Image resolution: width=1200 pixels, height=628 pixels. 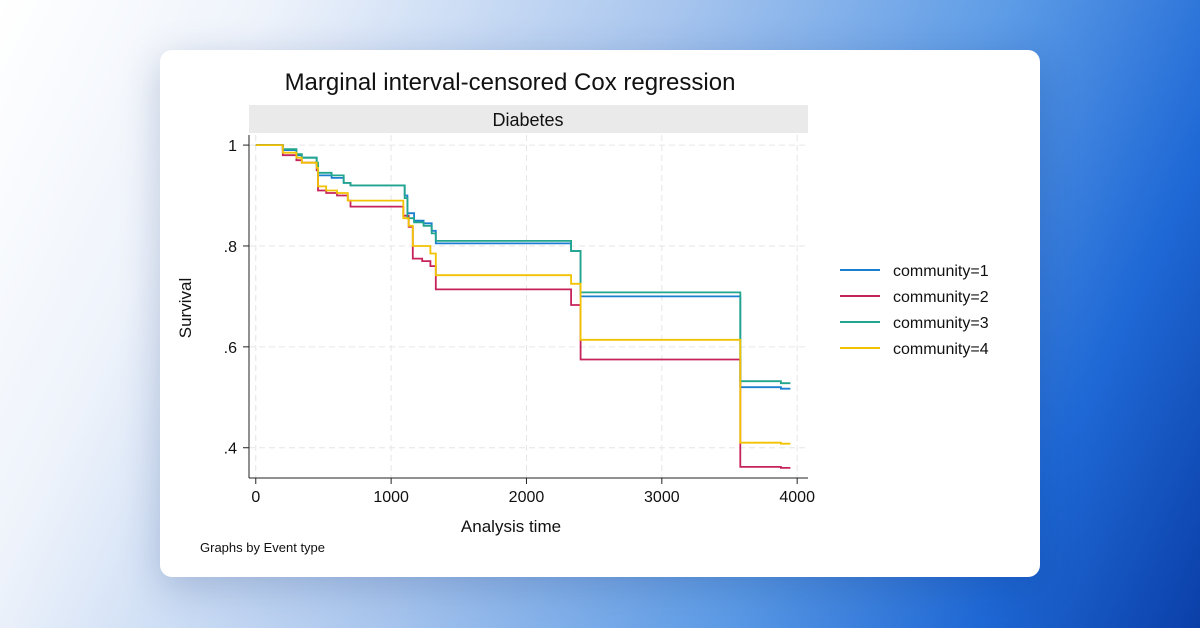 I want to click on legend-label: community=1, so click(x=941, y=271).